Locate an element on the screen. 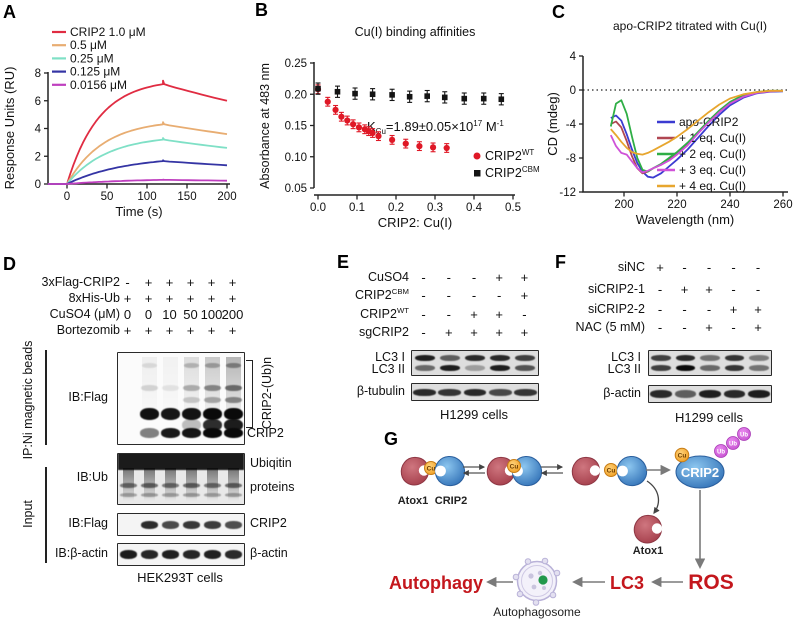 Image resolution: width=800 pixels, height=620 pixels. panel-b-label: B is located at coordinates (261, 10).